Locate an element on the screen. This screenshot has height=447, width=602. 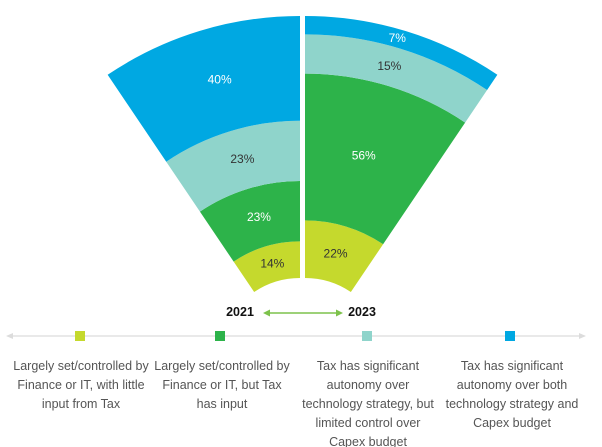
data-label: 40% is located at coordinates (220, 80).